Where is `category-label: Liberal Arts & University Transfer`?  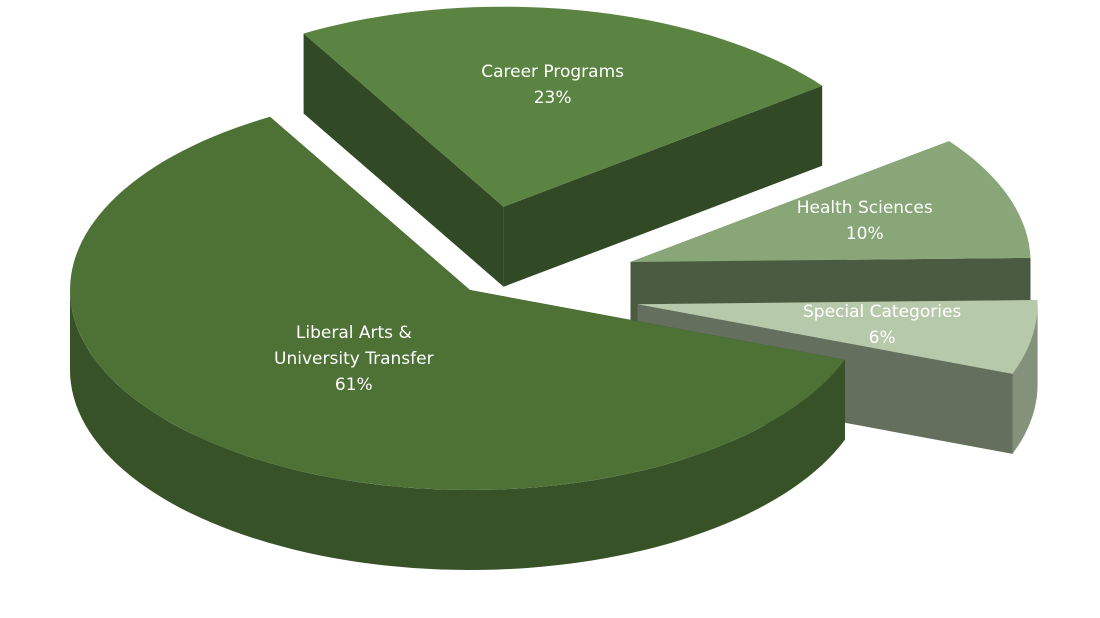
category-label: Liberal Arts & University Transfer is located at coordinates (354, 345).